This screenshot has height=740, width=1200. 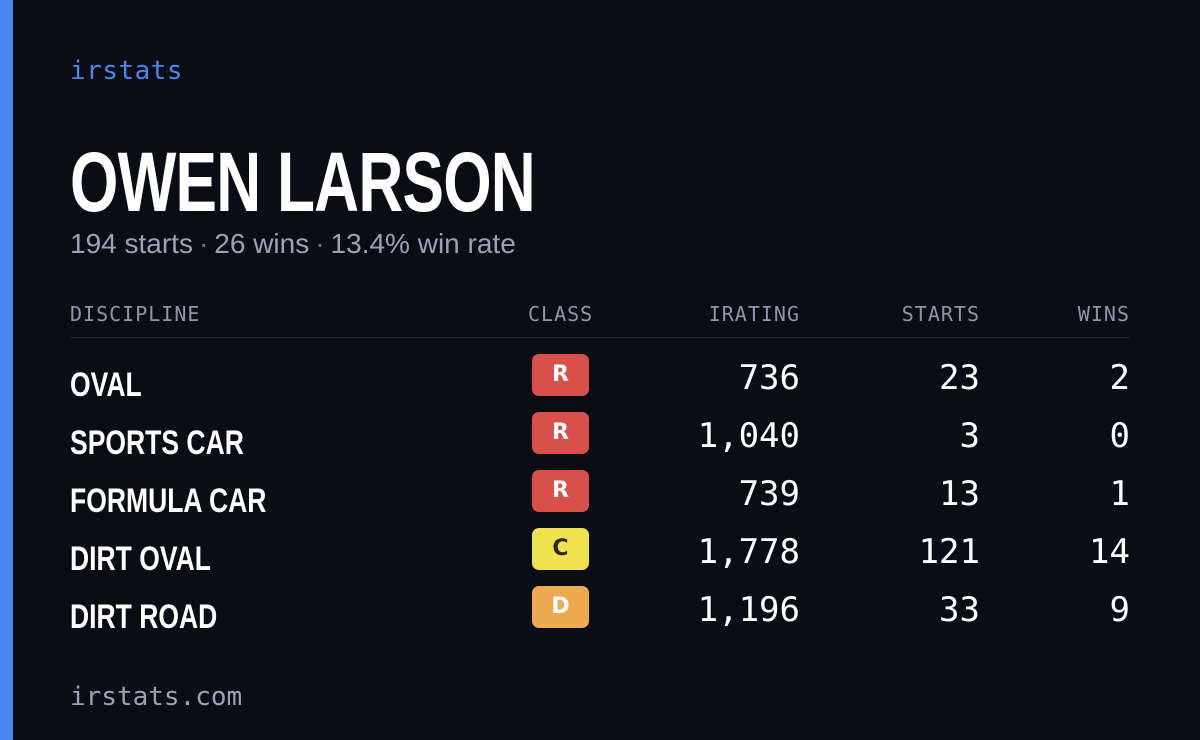 What do you see at coordinates (140, 559) in the screenshot?
I see `discipline-name: DIRT OVAL` at bounding box center [140, 559].